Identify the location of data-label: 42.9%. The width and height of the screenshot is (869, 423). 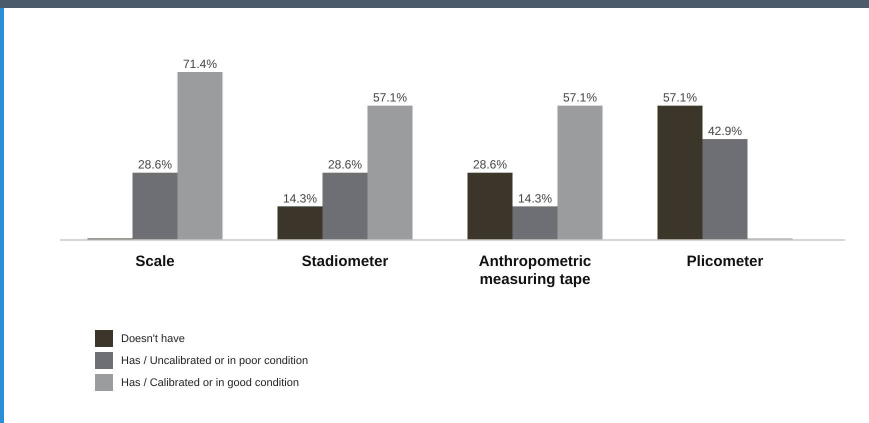
(725, 131).